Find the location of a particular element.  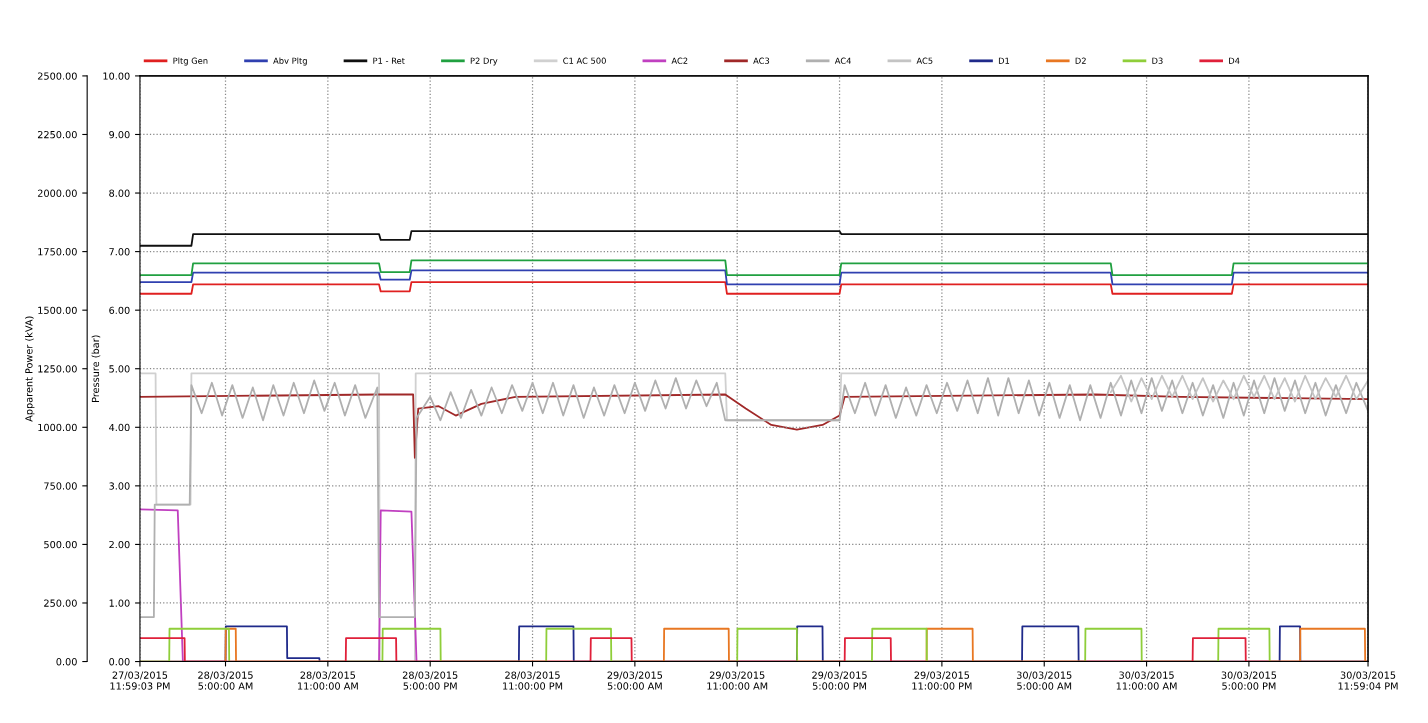

x-tick-label: 28/03/2015 11:00:00 AM is located at coordinates (328, 680).